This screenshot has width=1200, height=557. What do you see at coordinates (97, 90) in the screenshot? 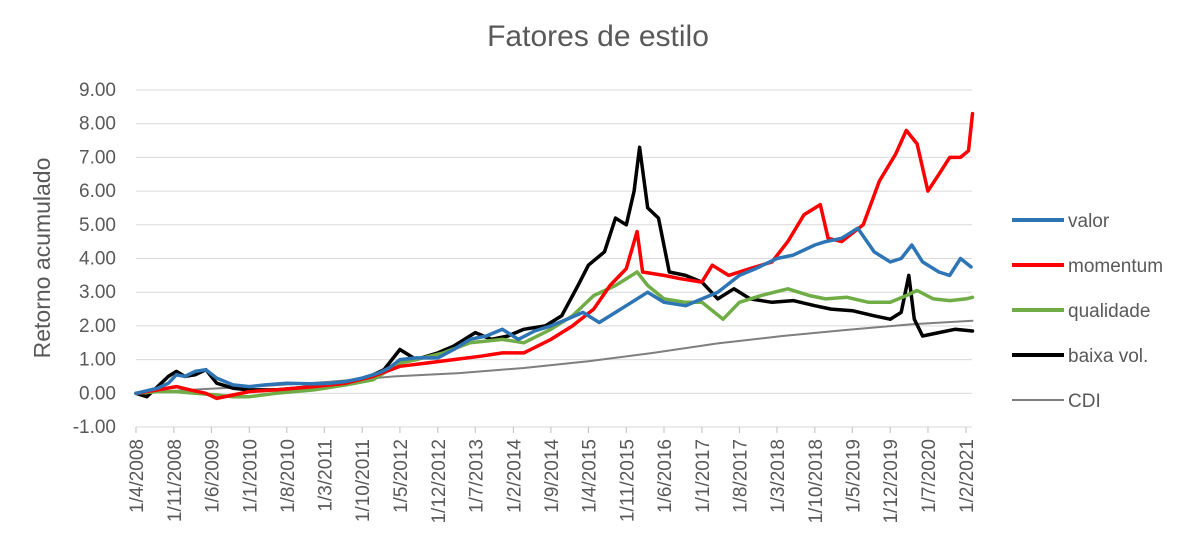
I see `y-tick-label: 9.00` at bounding box center [97, 90].